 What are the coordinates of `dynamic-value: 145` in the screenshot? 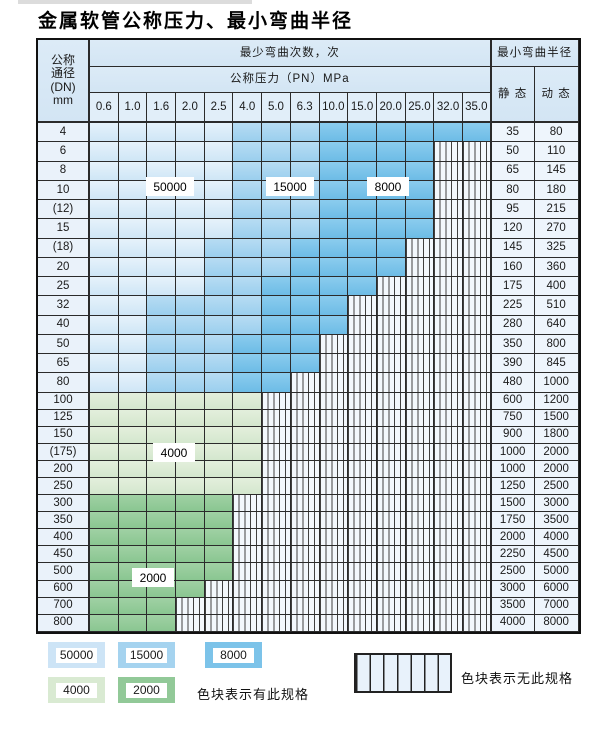 It's located at (556, 171).